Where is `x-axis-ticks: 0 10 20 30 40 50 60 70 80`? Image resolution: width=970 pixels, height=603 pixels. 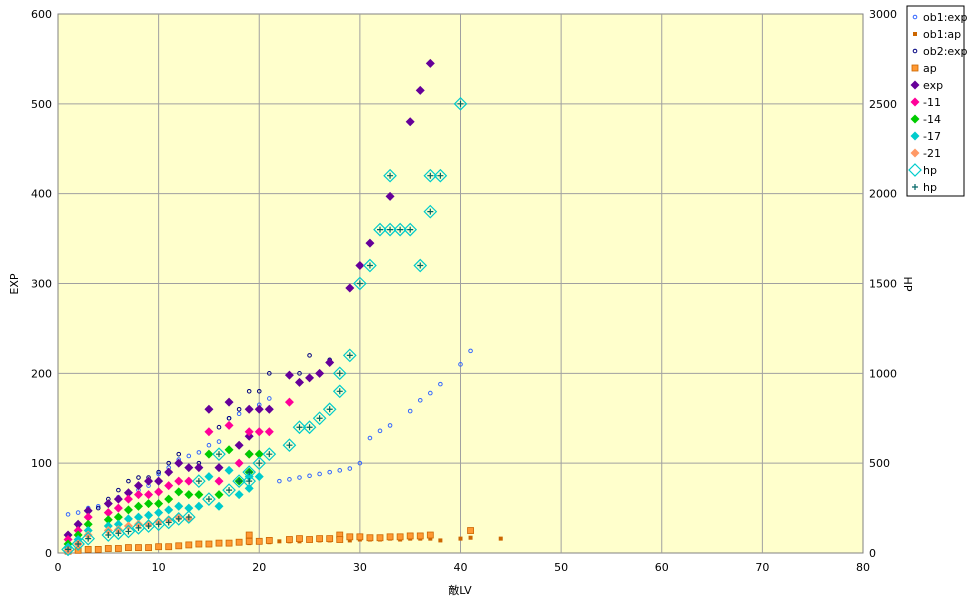 x-axis-ticks: 0 10 20 30 40 50 60 70 80 is located at coordinates (463, 567).